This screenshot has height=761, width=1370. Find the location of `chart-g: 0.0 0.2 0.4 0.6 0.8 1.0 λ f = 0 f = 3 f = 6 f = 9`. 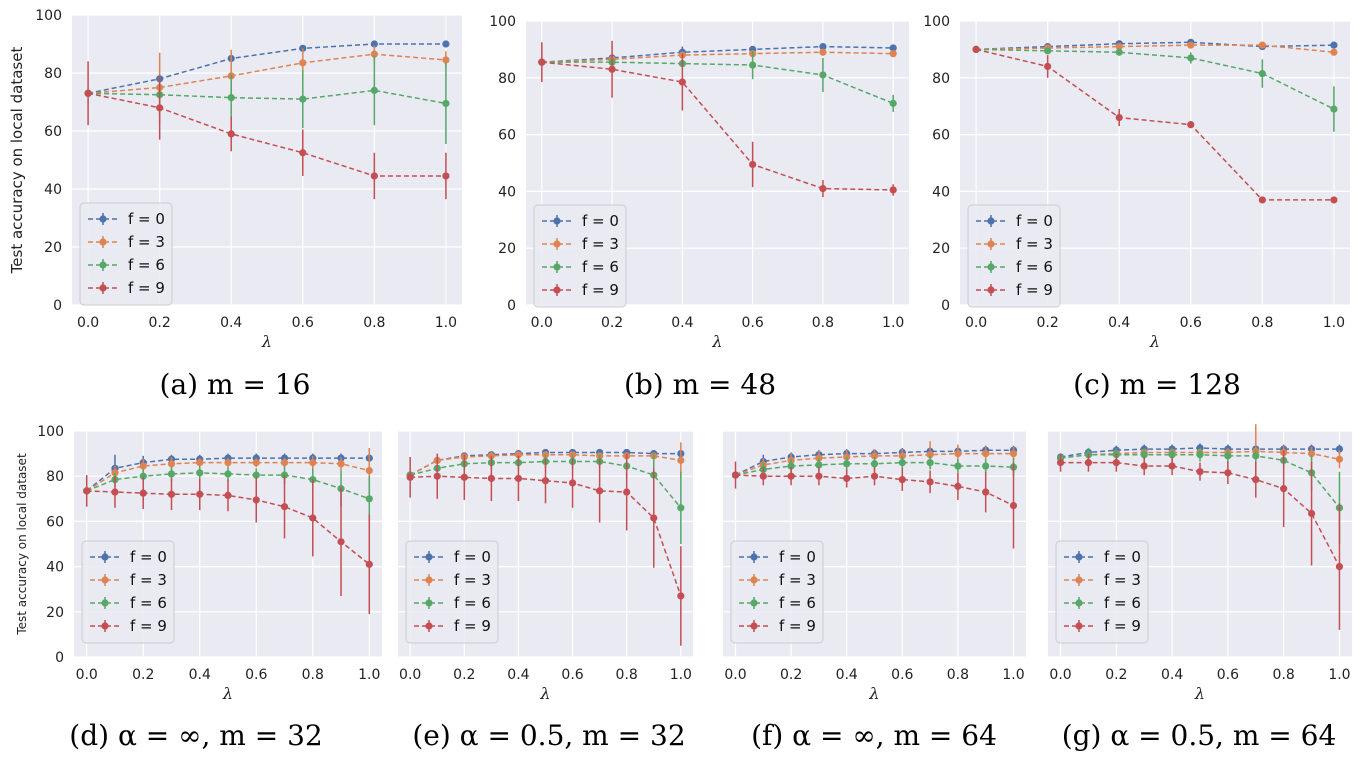

chart-g: 0.0 0.2 0.4 0.6 0.8 1.0 λ f = 0 f = 3 f = 6 f = 9 is located at coordinates (1200, 563).